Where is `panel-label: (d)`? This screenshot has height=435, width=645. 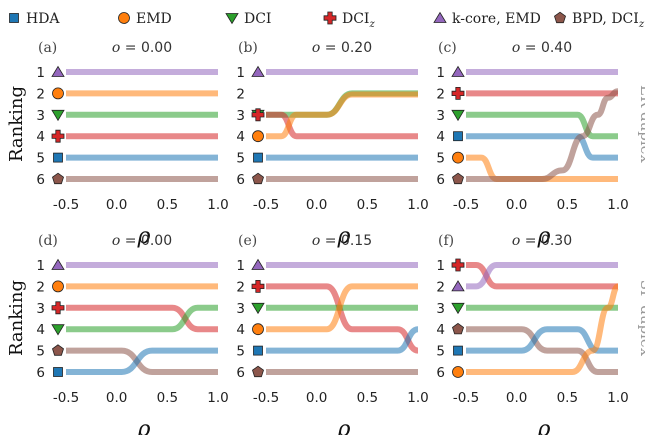 panel-label: (d) is located at coordinates (48, 241).